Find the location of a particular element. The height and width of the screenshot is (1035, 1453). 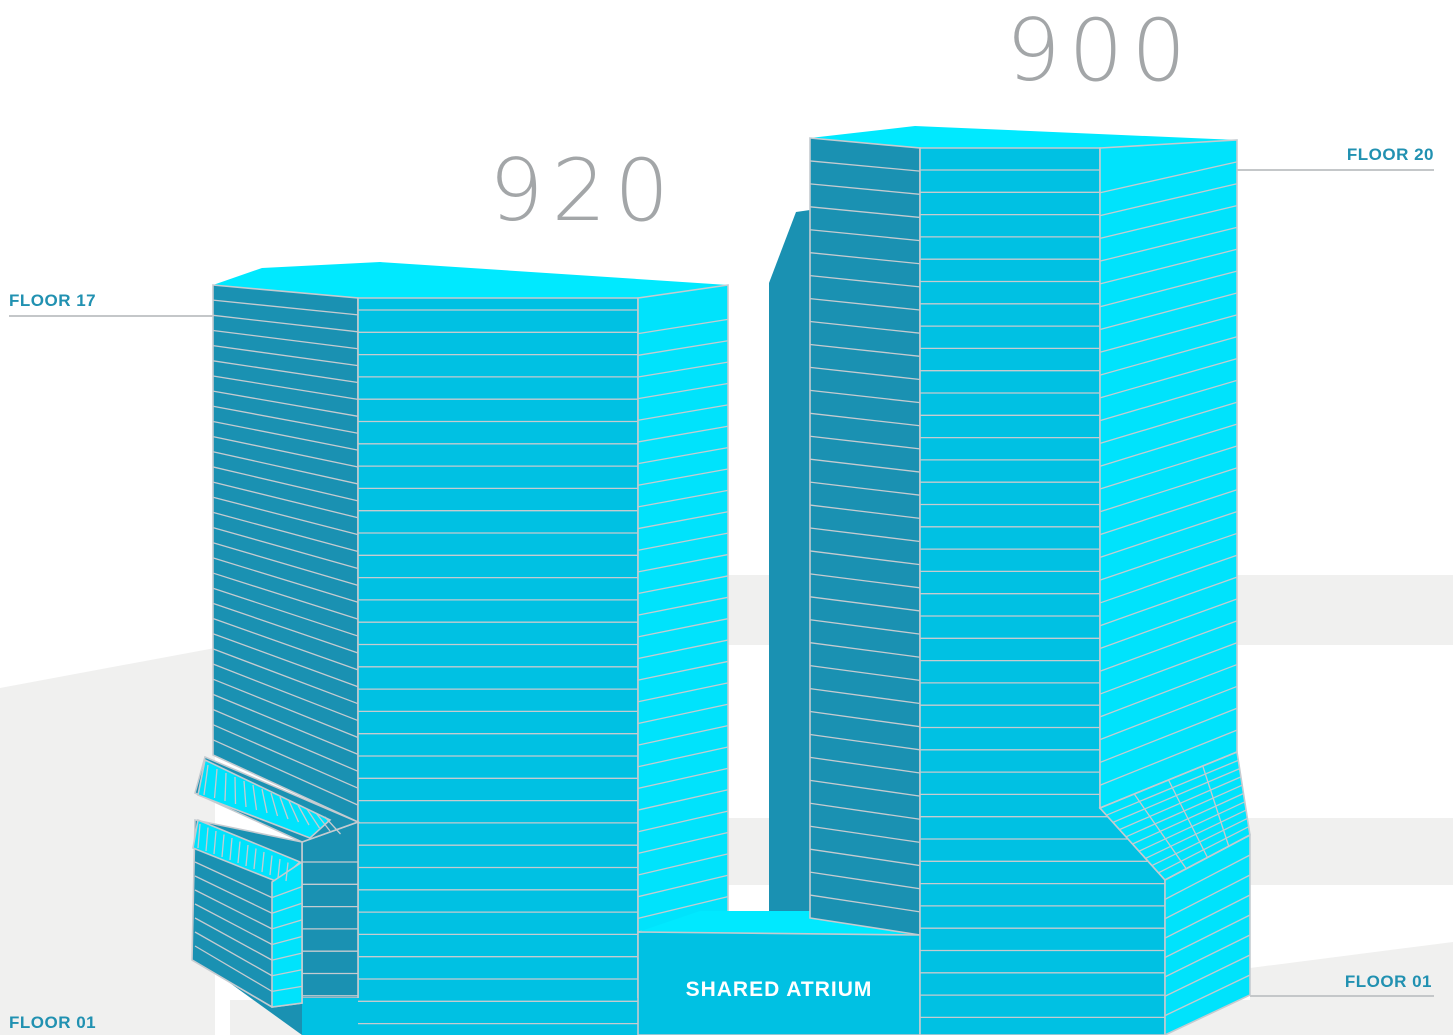

tower-900-face-dark is located at coordinates (865, 536).